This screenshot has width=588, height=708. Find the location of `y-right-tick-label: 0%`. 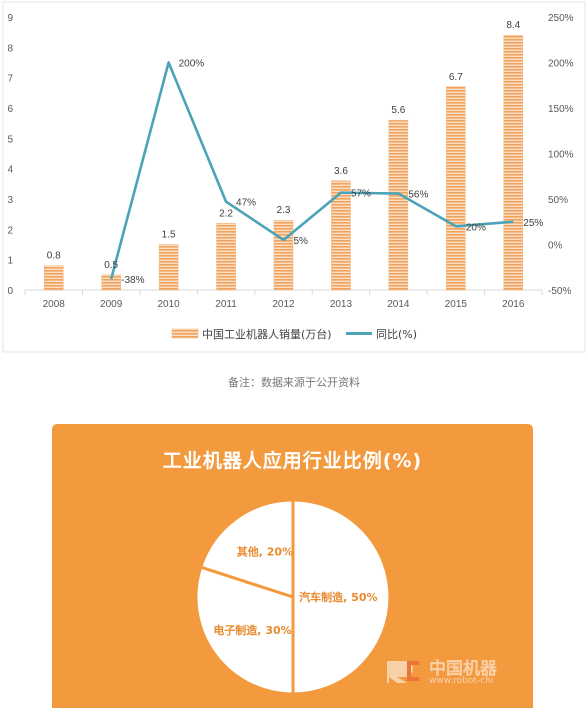

y-right-tick-label: 0% is located at coordinates (555, 246).